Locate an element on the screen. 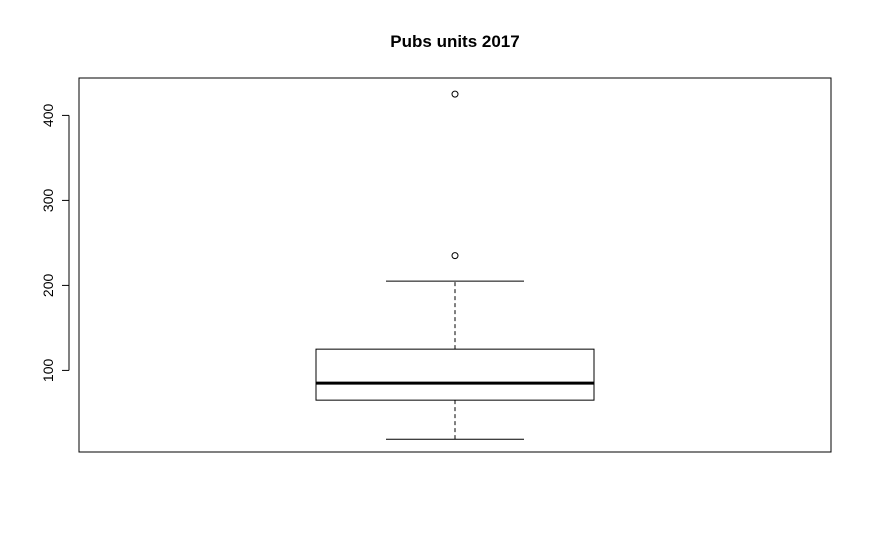 This screenshot has height=550, width=872. y-axis: 100 200 300 400 is located at coordinates (55, 243).